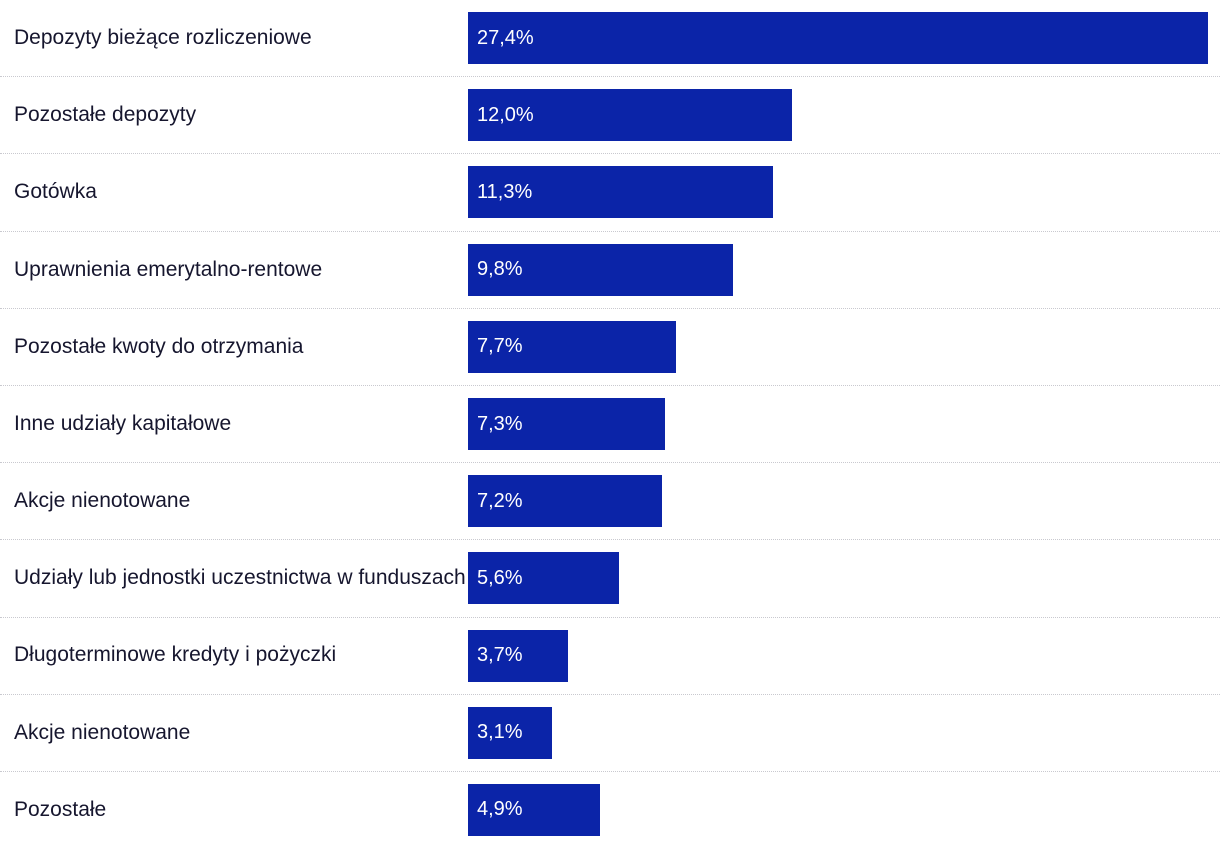  I want to click on value-label: 7,3%, so click(500, 423).